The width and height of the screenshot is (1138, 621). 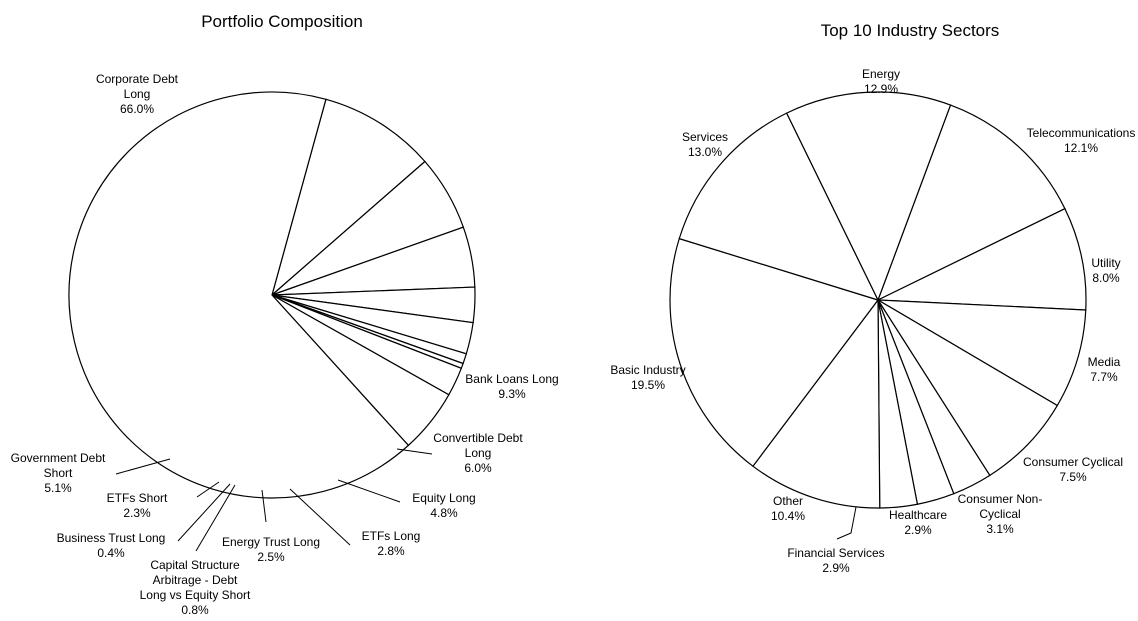 What do you see at coordinates (910, 30) in the screenshot?
I see `industry-sectors-title: Top 10 Industry Sectors` at bounding box center [910, 30].